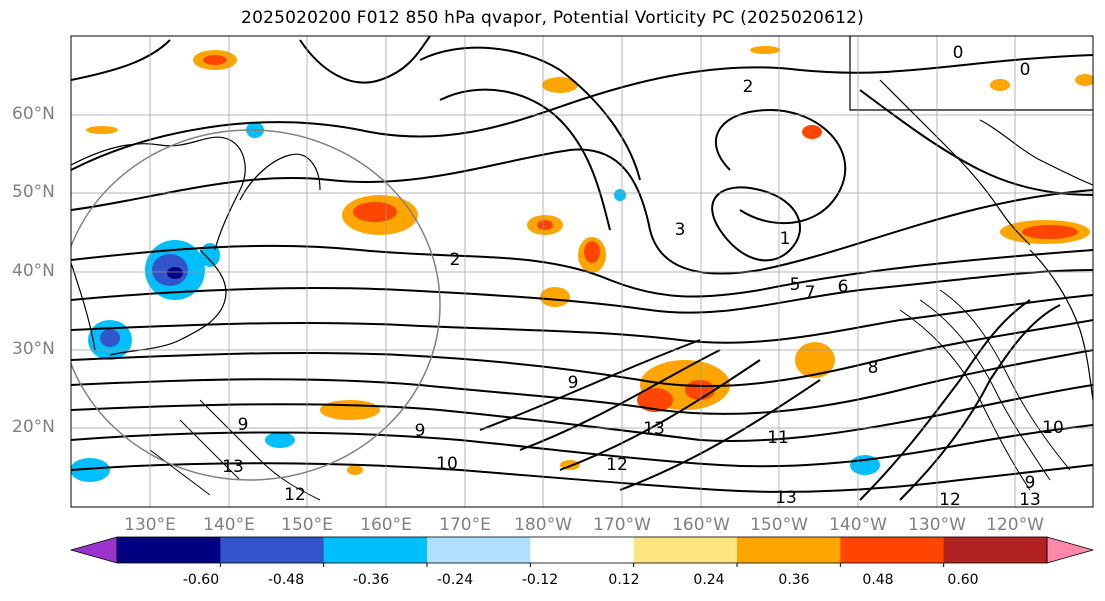 The image size is (1105, 601). Describe the element at coordinates (93, 550) in the screenshot. I see `colorbar-extend-low` at that location.